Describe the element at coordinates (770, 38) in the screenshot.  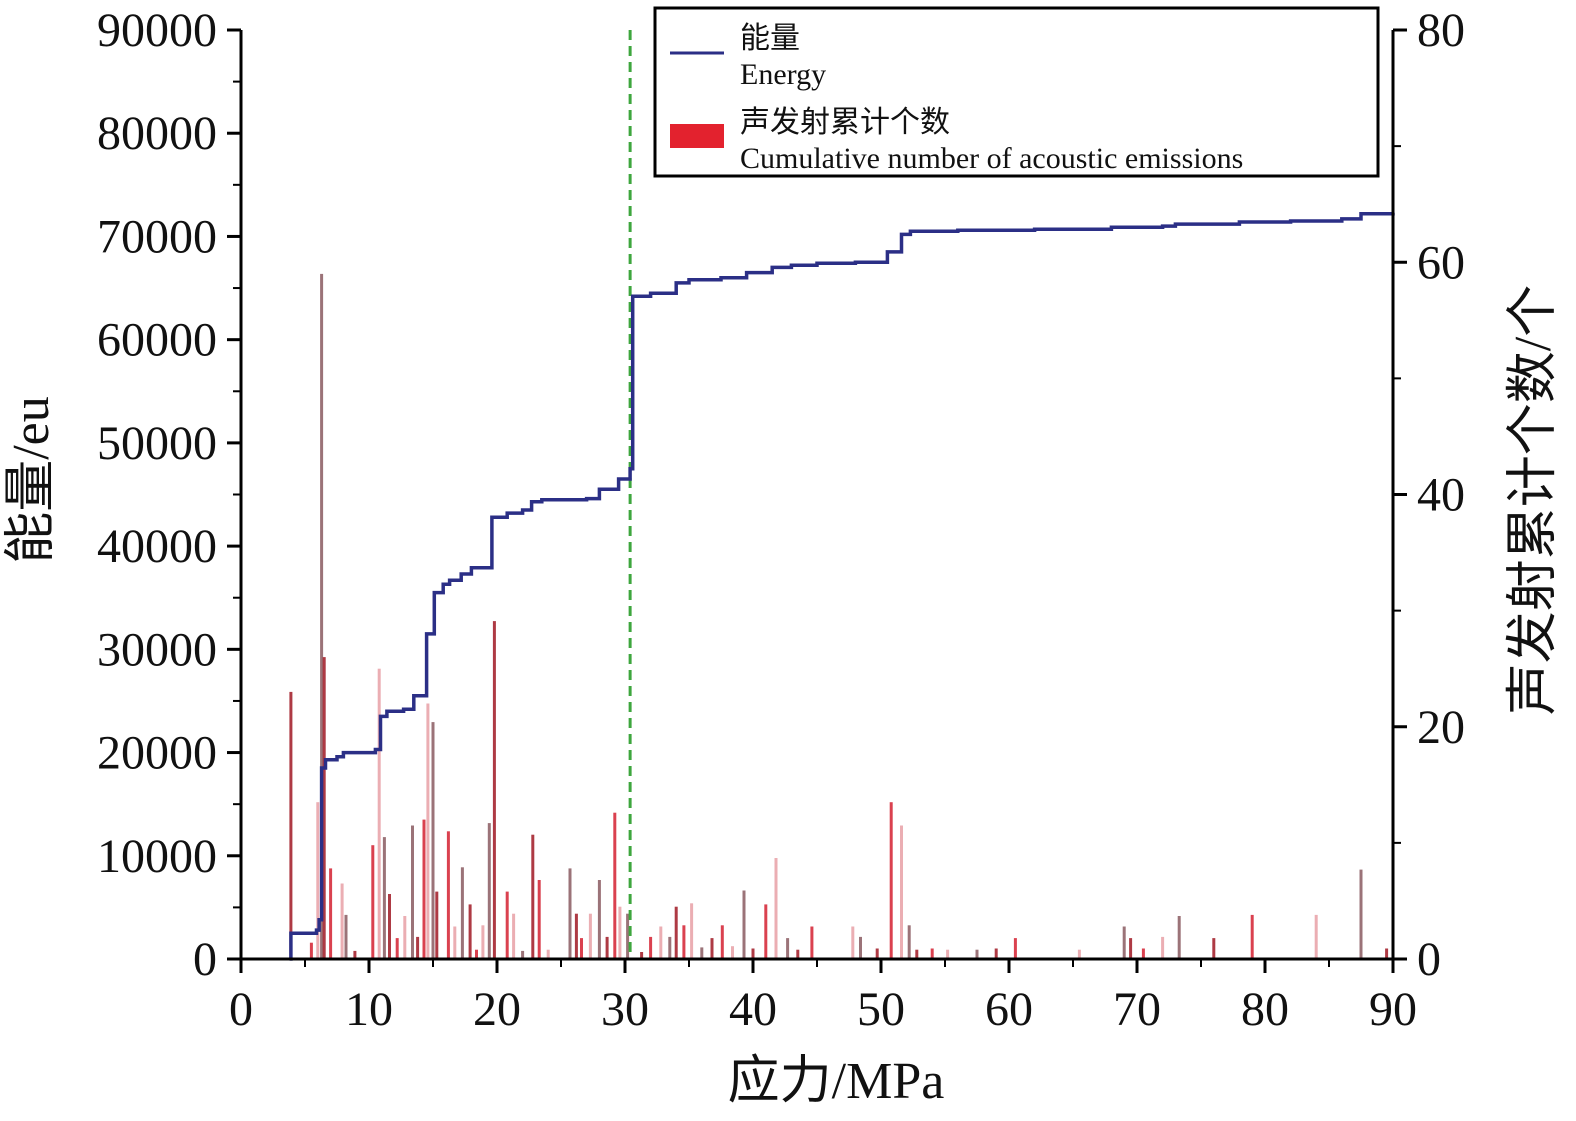
I see `legend-energy-label-cn: 能量` at that location.